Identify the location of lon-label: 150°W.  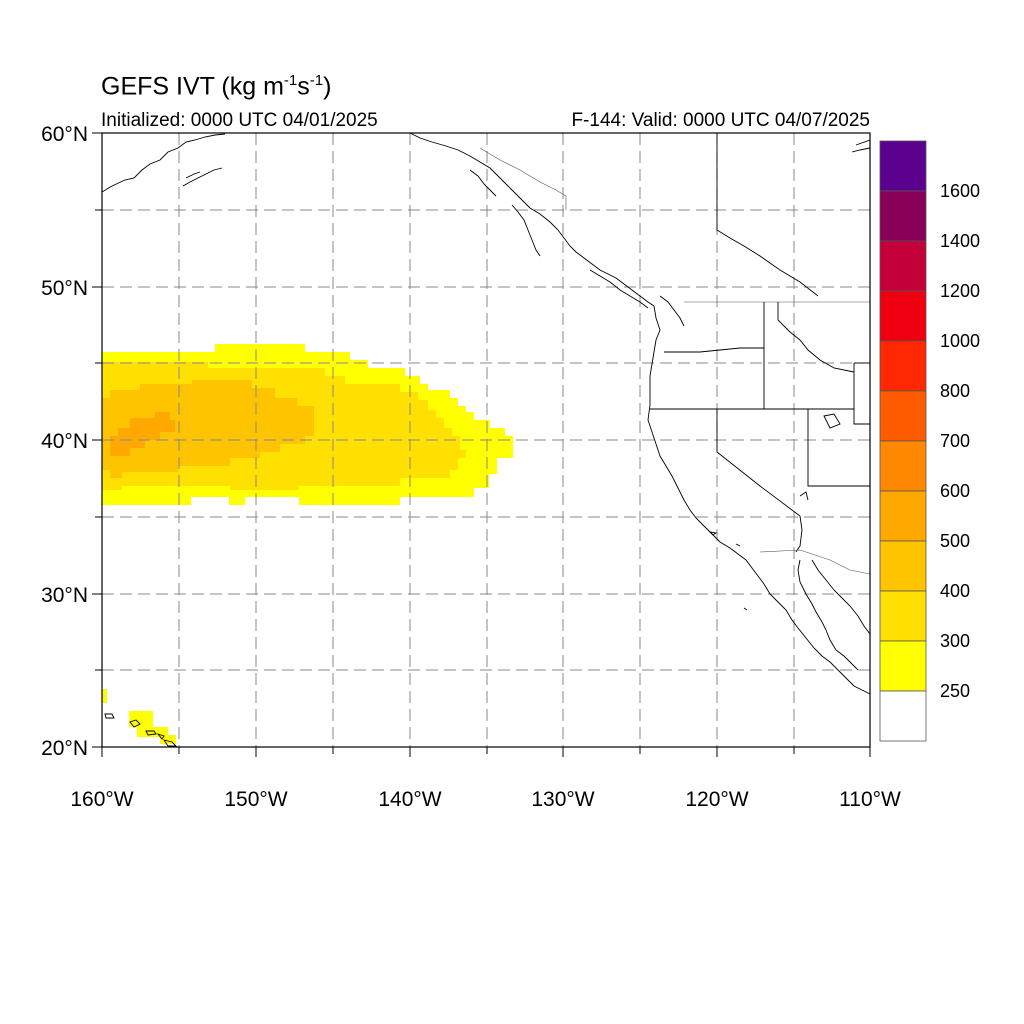
(255, 799).